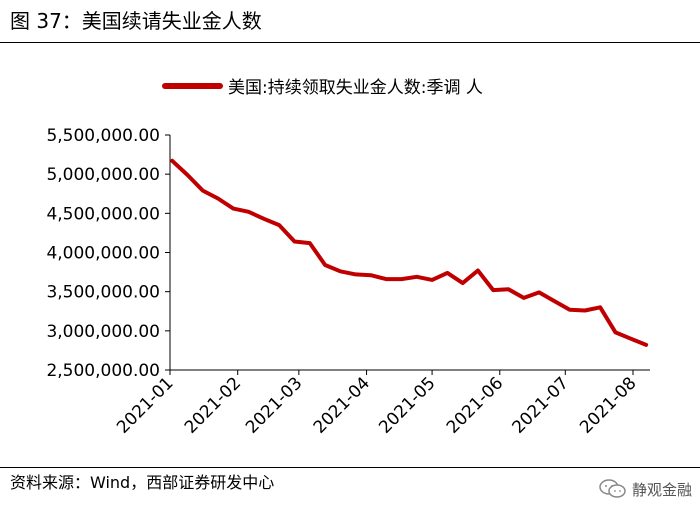  I want to click on x-tick-label: 2021-02, so click(213, 405).